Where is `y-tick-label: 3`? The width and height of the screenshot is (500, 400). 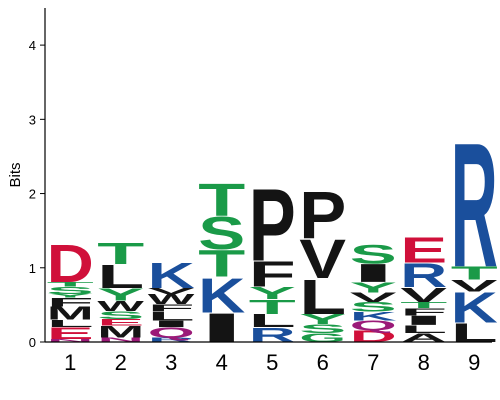
y-tick-label: 3 is located at coordinates (32, 119).